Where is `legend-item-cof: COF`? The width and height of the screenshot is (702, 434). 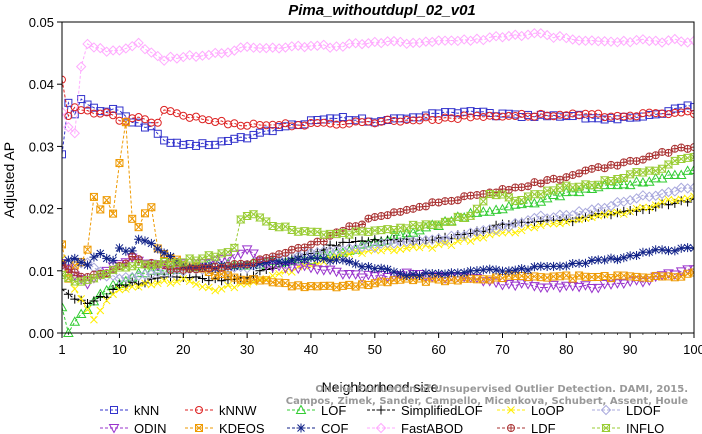 legend-item-cof: COF is located at coordinates (318, 427).